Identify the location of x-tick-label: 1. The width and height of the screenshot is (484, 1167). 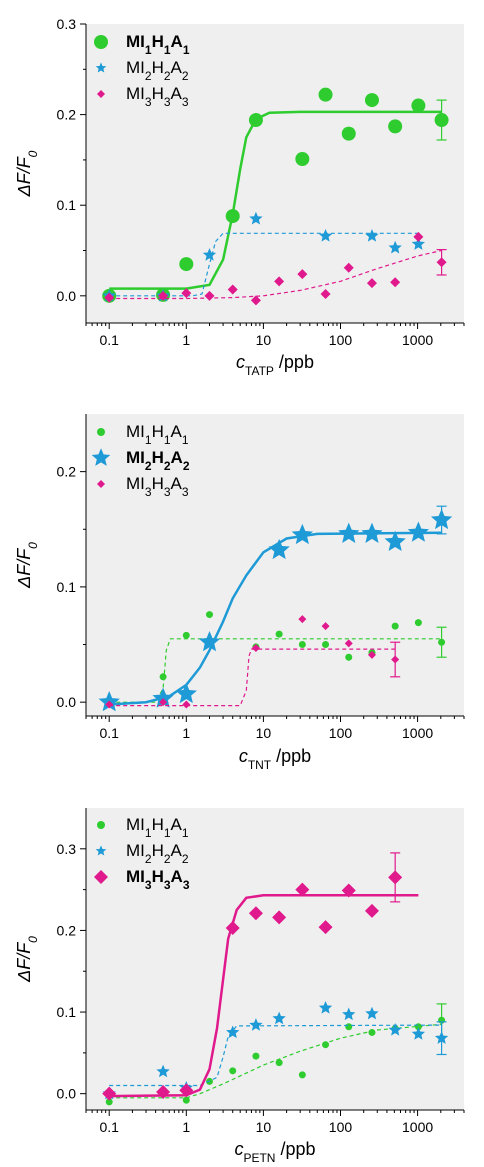
(186, 733).